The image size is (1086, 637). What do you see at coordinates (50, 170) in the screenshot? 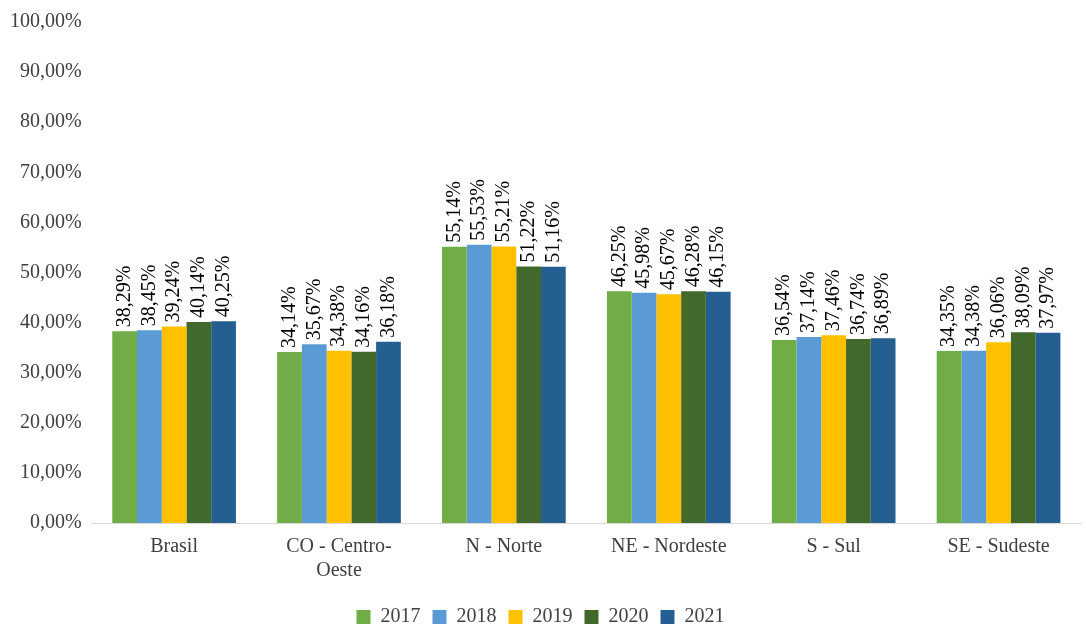
I see `y-tick-label: 70,00%` at bounding box center [50, 170].